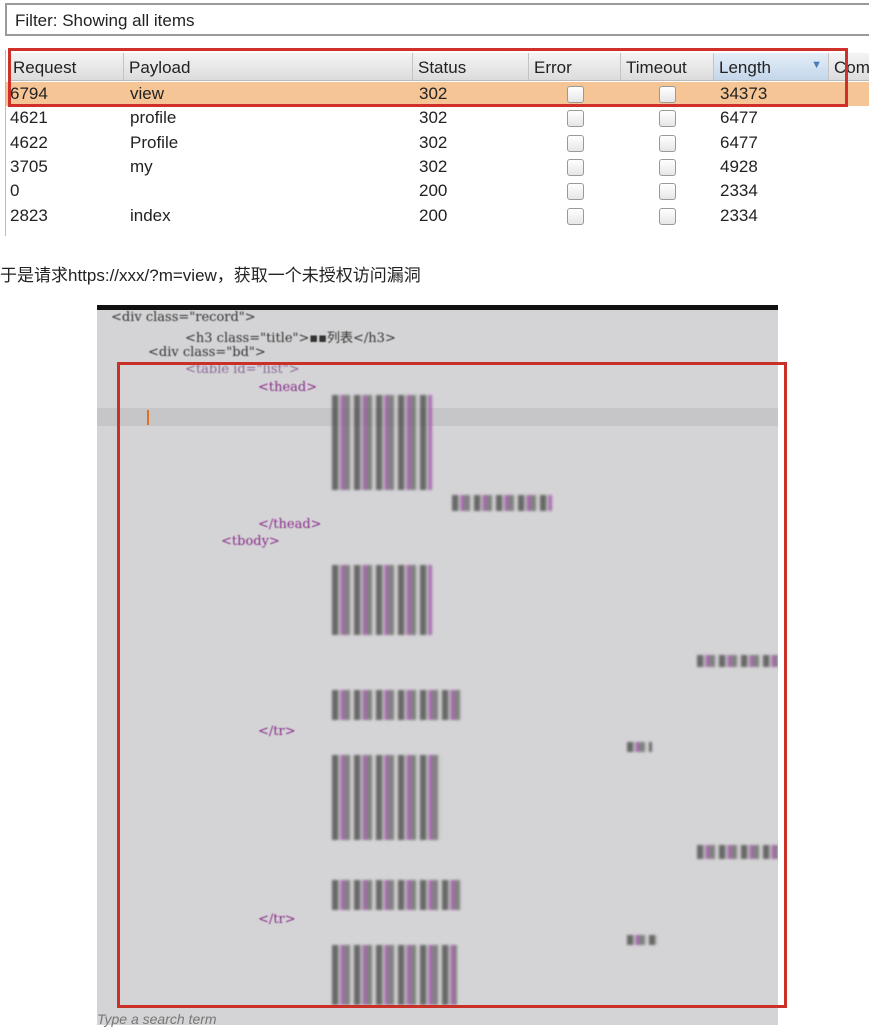 The height and width of the screenshot is (1031, 869). I want to click on code-line: <thead>, so click(288, 387).